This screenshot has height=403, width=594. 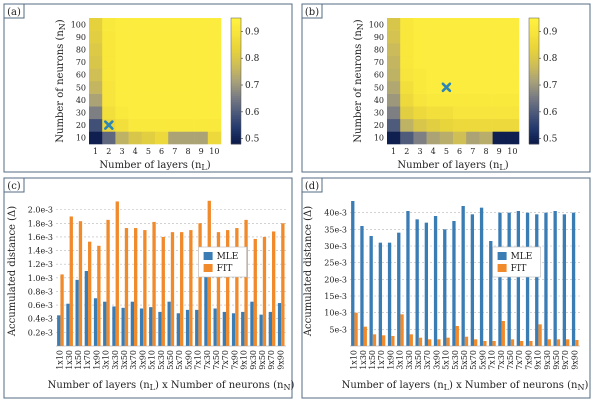 What do you see at coordinates (519, 360) in the screenshot?
I see `x-tick-label: 7x70` at bounding box center [519, 360].